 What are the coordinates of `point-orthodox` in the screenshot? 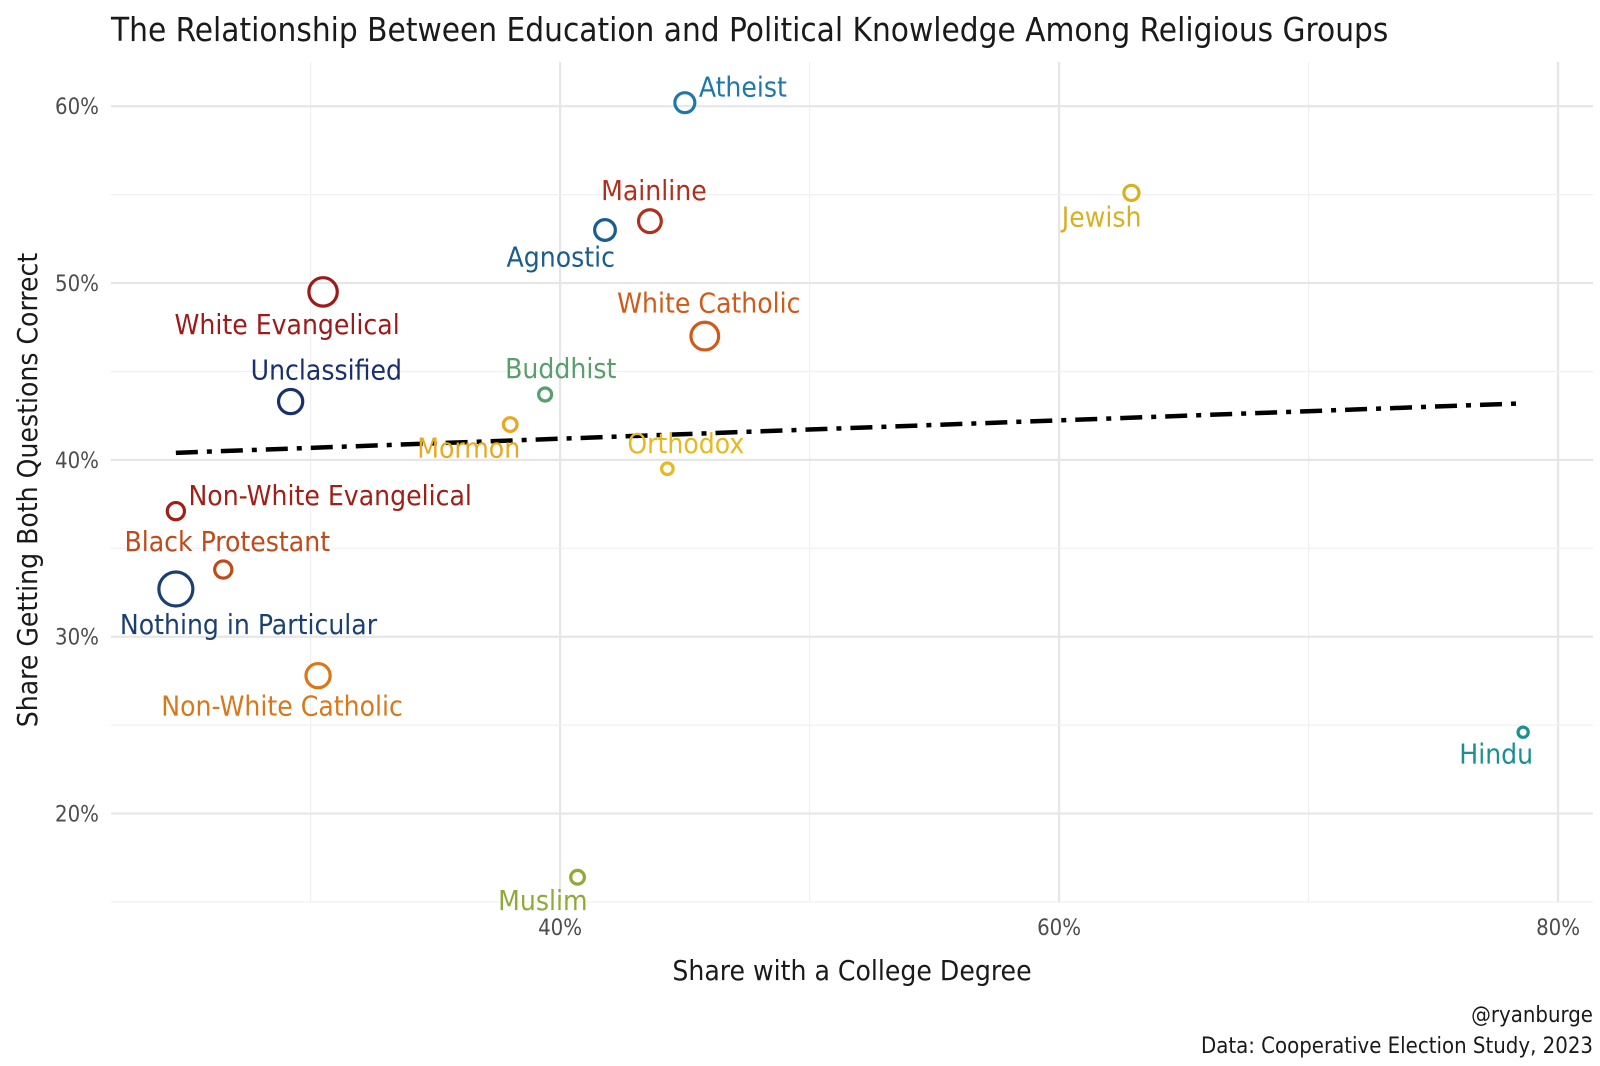 It's located at (667, 469).